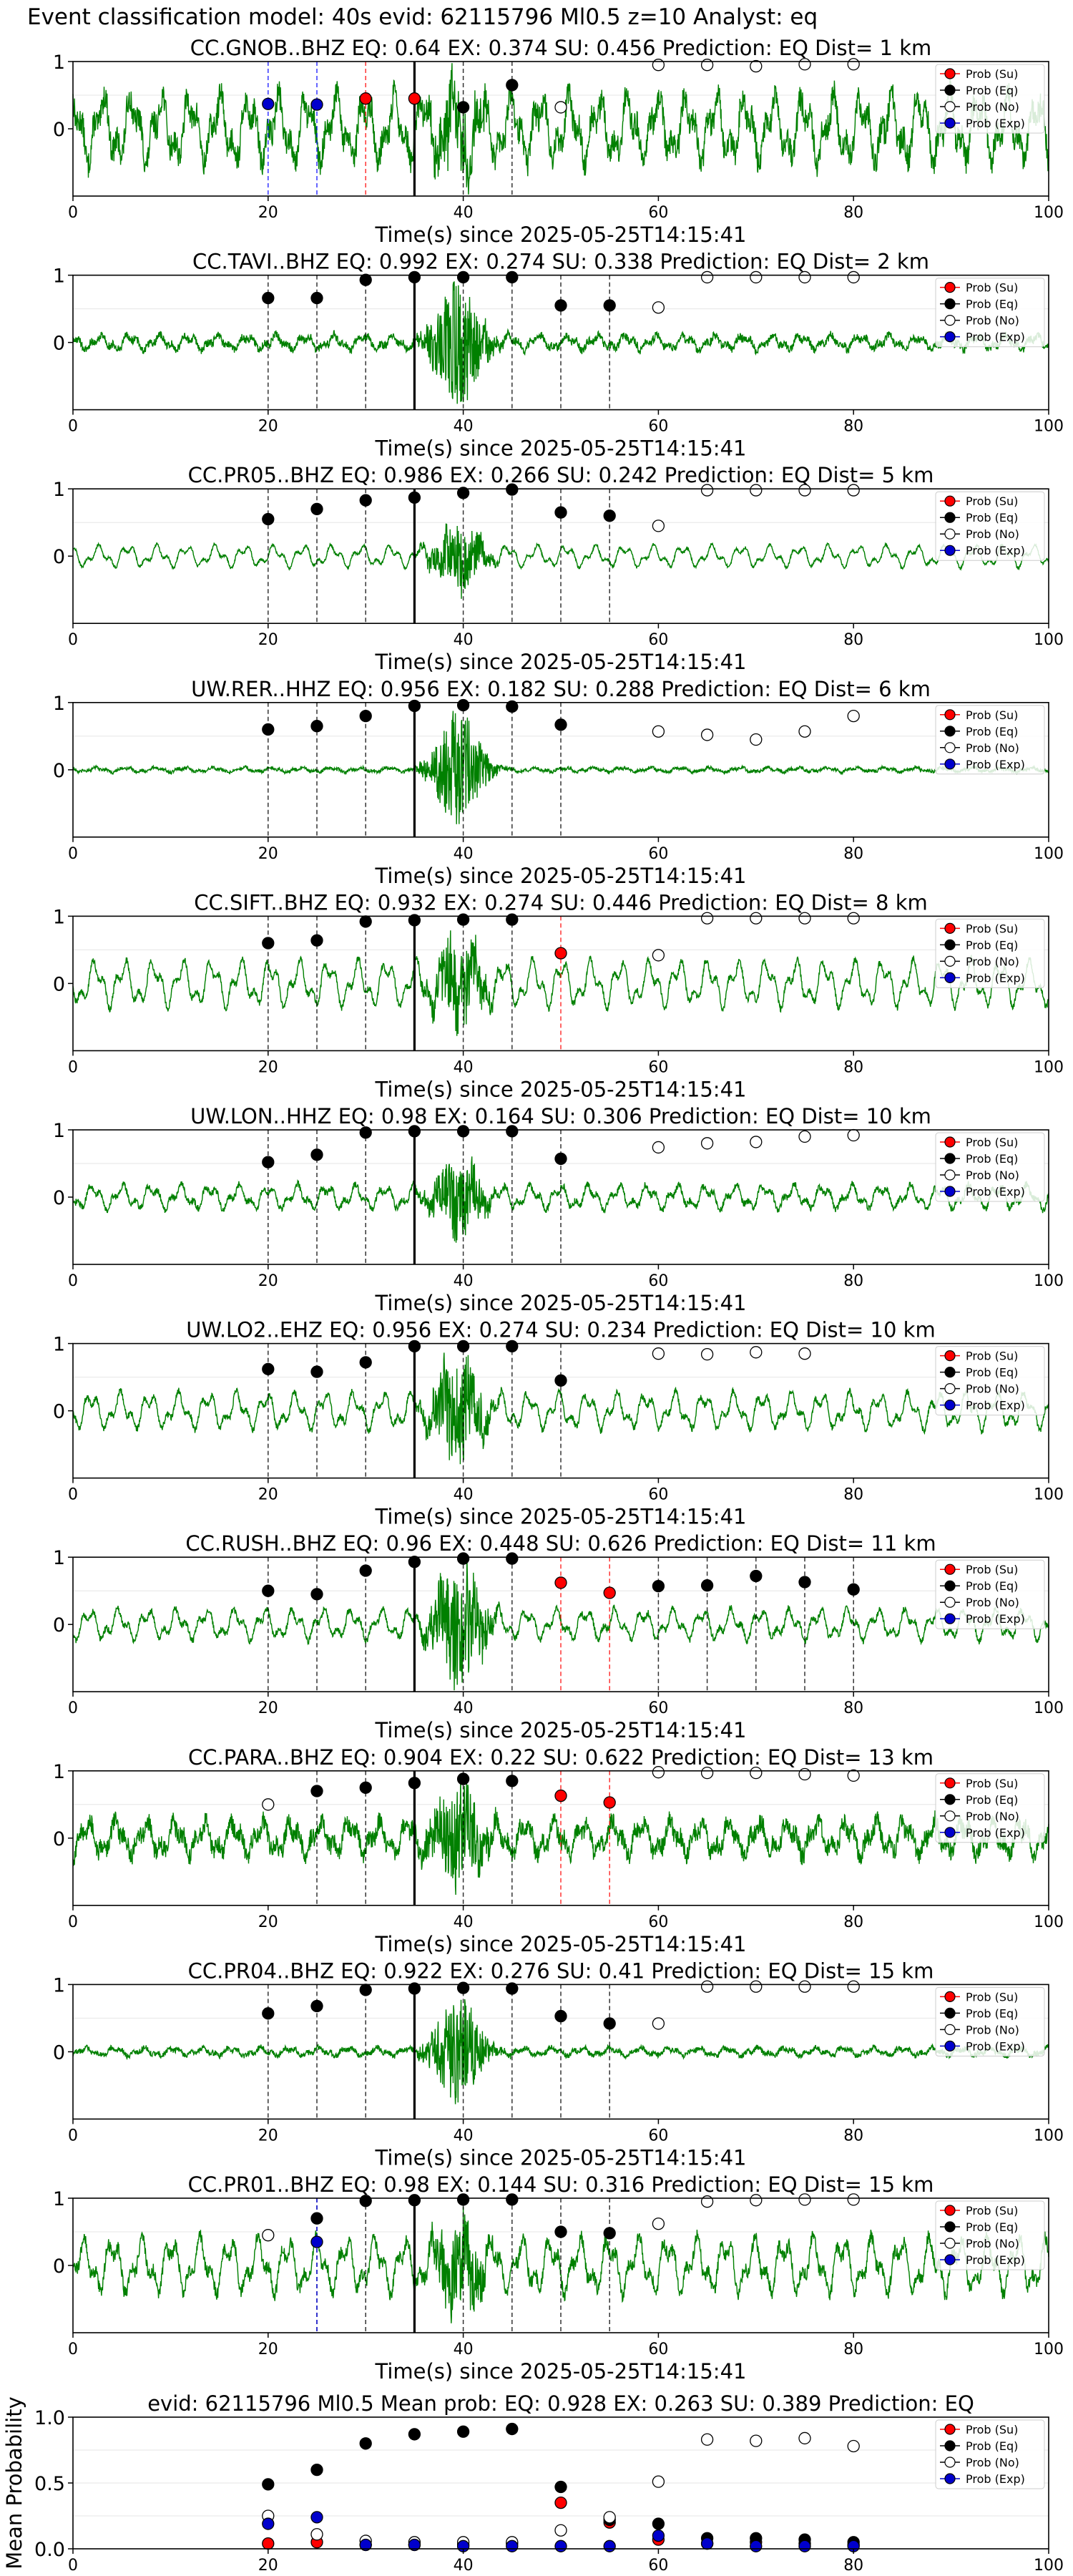 The width and height of the screenshot is (1073, 2576). Describe the element at coordinates (59, 1772) in the screenshot. I see `y-tick-label: 1` at that location.